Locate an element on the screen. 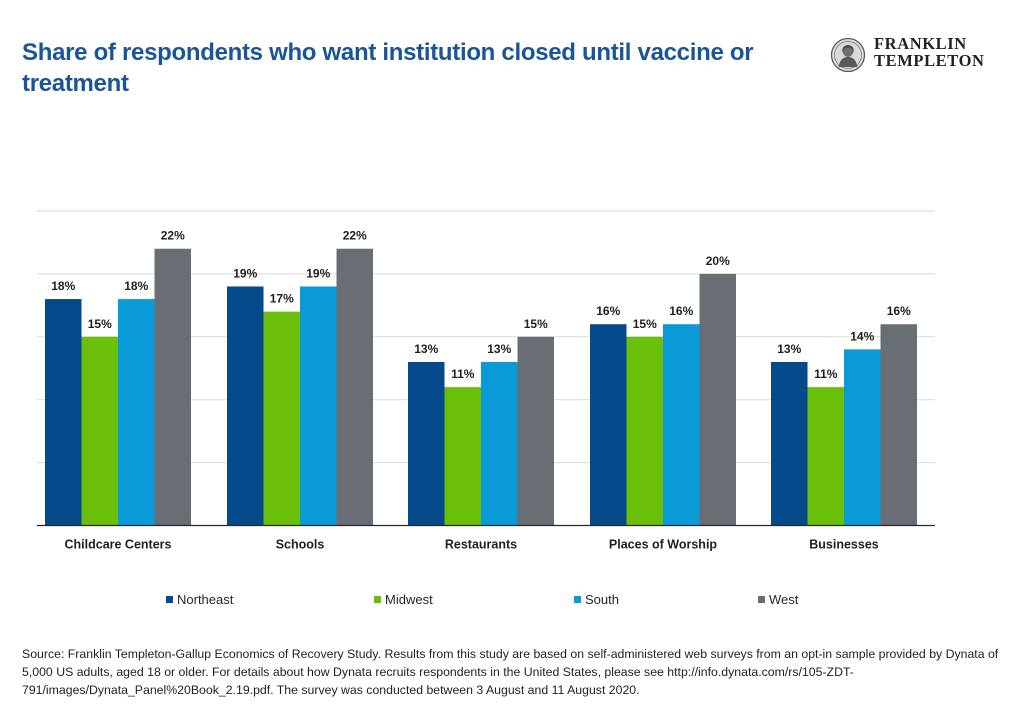  legend-label: Northeast is located at coordinates (205, 599).